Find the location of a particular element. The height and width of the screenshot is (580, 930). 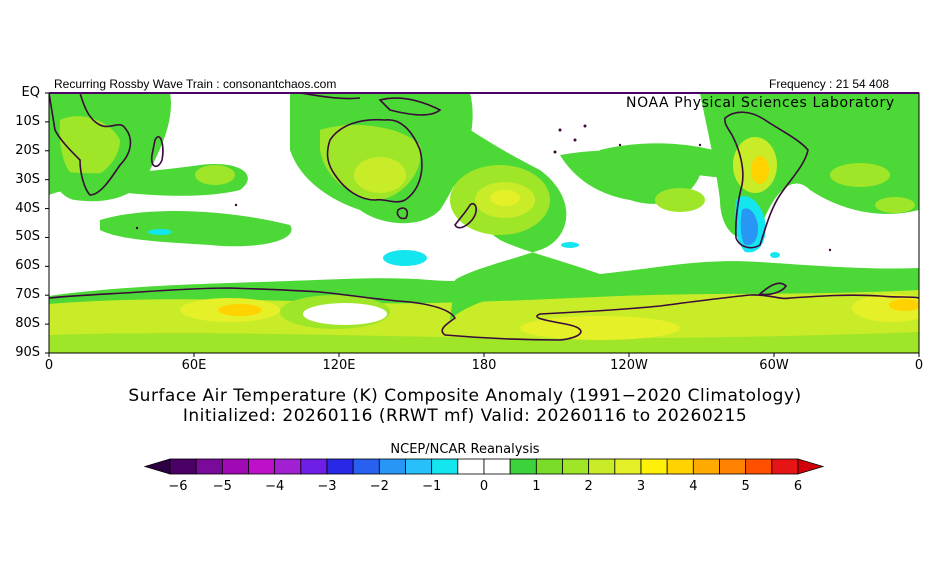

new-guinea-coast is located at coordinates (410, 106).